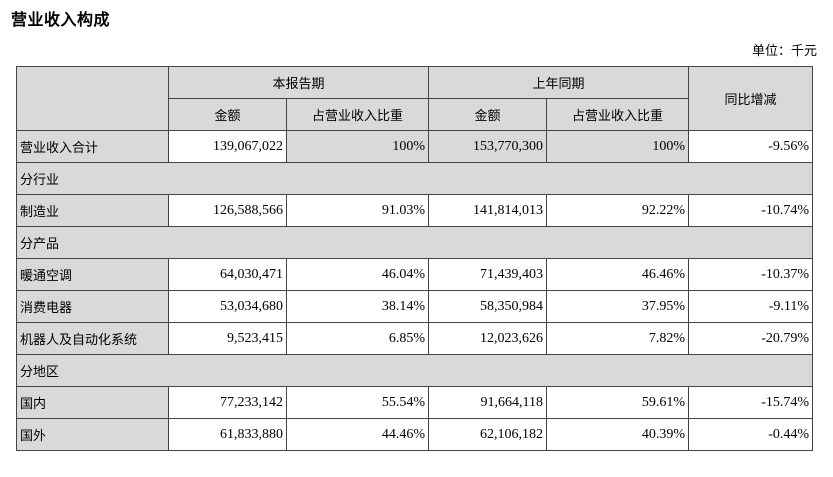 Image resolution: width=833 pixels, height=477 pixels. I want to click on header-prior-amount: 金额, so click(488, 114).